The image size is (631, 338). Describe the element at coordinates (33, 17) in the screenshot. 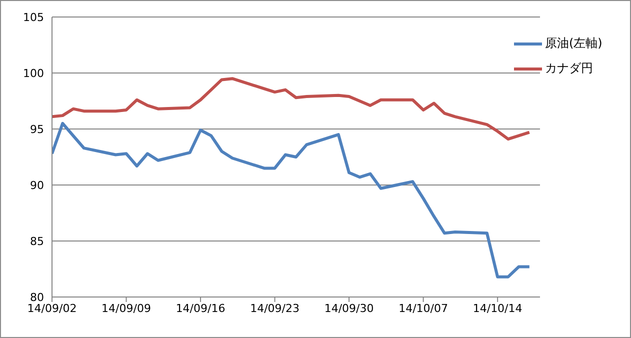

I see `y-tick-label: 105` at that location.